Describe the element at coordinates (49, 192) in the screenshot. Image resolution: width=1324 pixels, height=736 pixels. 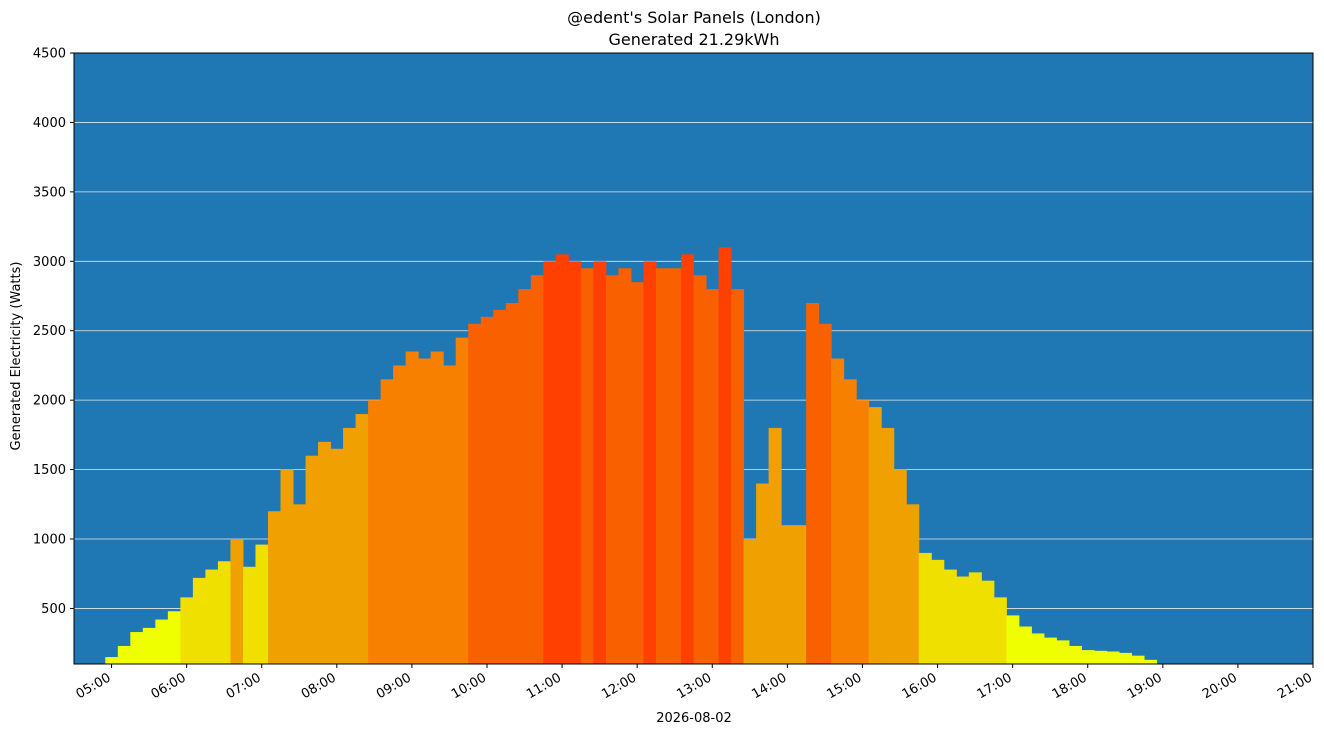
I see `y-tick-label: 3500` at that location.